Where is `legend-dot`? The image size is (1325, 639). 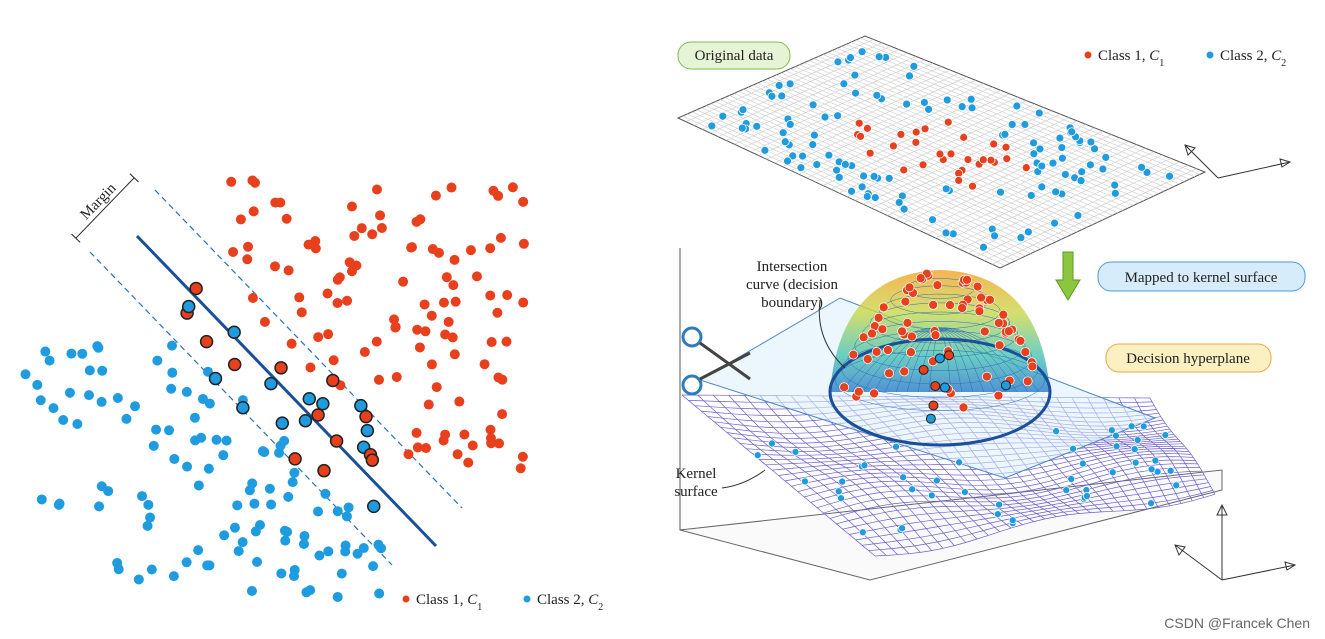 legend-dot is located at coordinates (406, 599).